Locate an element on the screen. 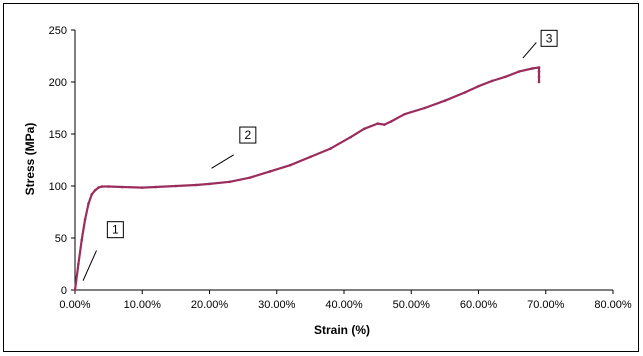 The image size is (643, 356). y-axis-label: Stress (MPa) is located at coordinates (30, 159).